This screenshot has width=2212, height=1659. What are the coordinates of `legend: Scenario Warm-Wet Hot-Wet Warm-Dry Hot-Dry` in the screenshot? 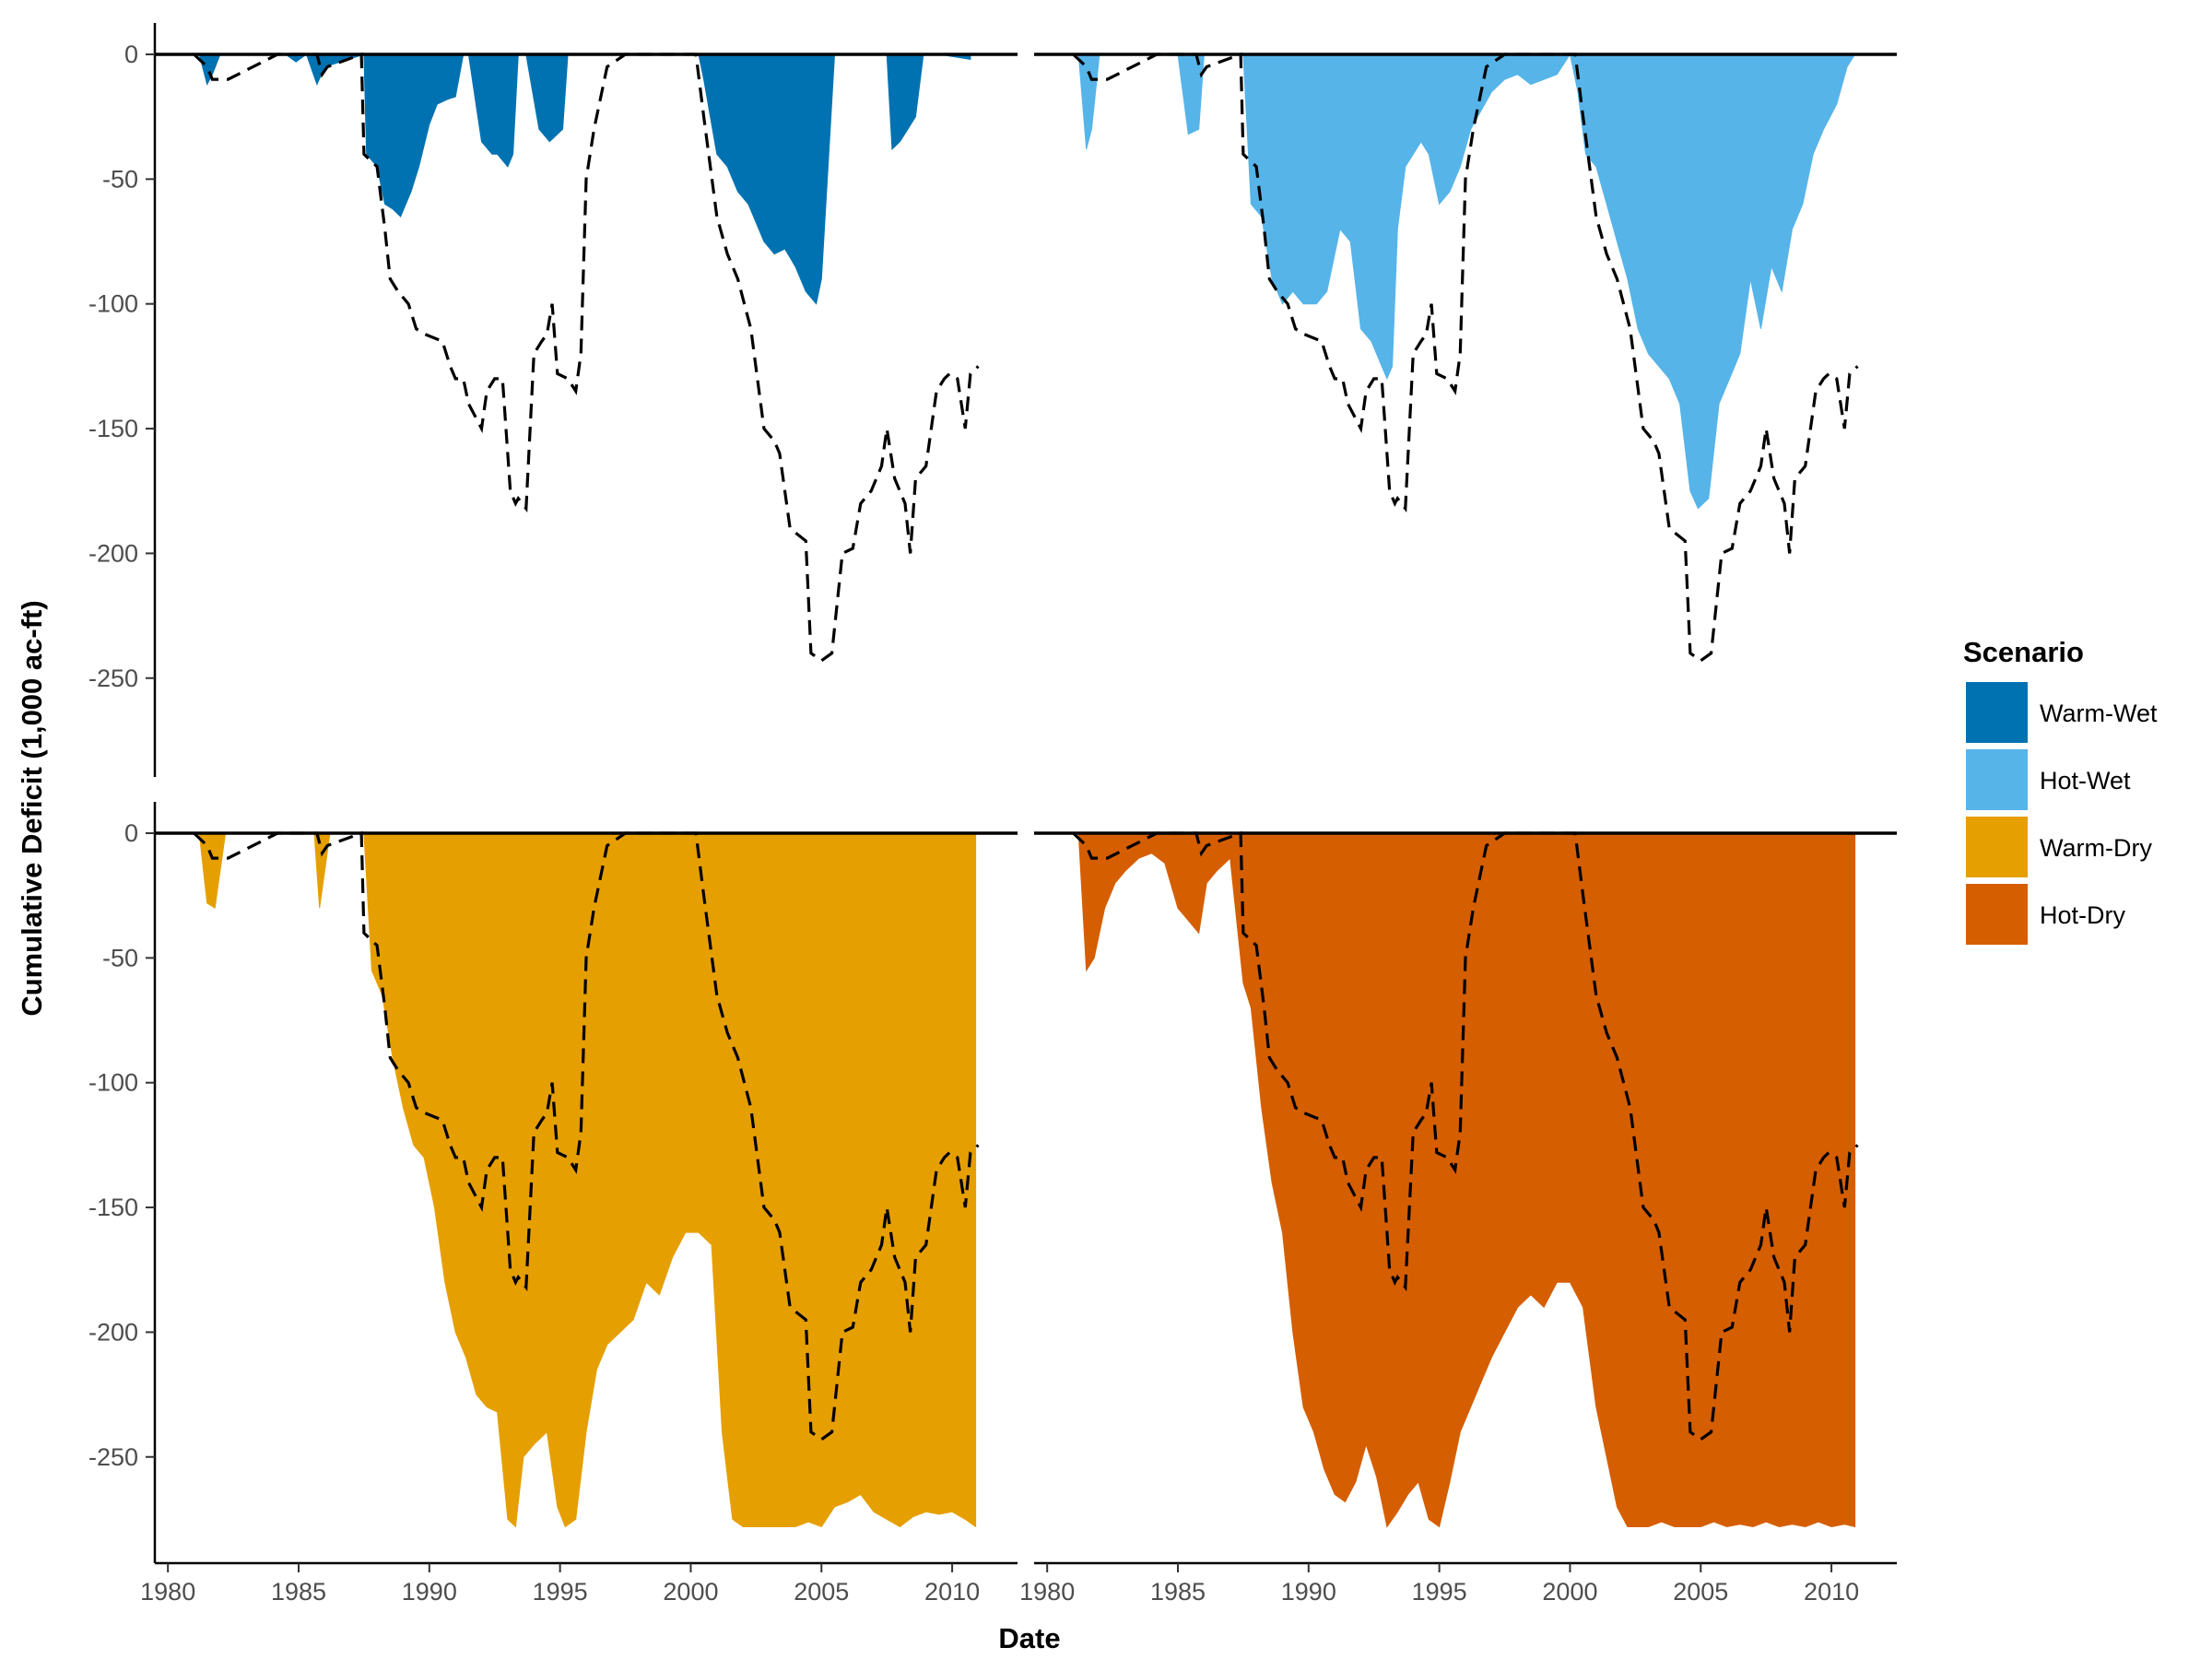 It's located at (2060, 790).